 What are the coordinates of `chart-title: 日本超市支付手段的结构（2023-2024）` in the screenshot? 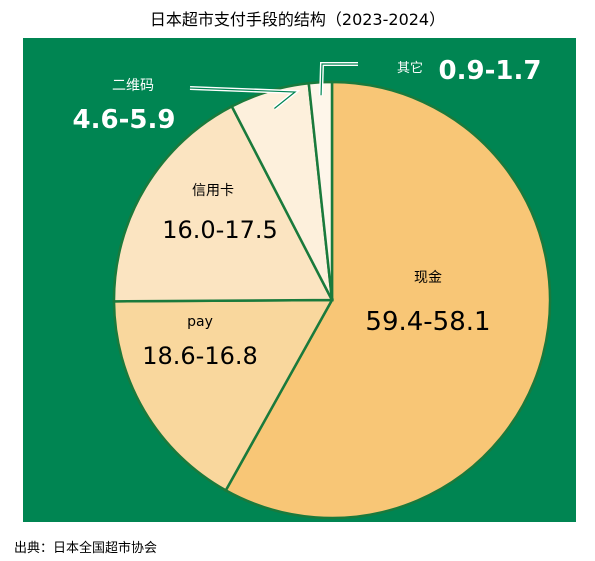 It's located at (297, 19).